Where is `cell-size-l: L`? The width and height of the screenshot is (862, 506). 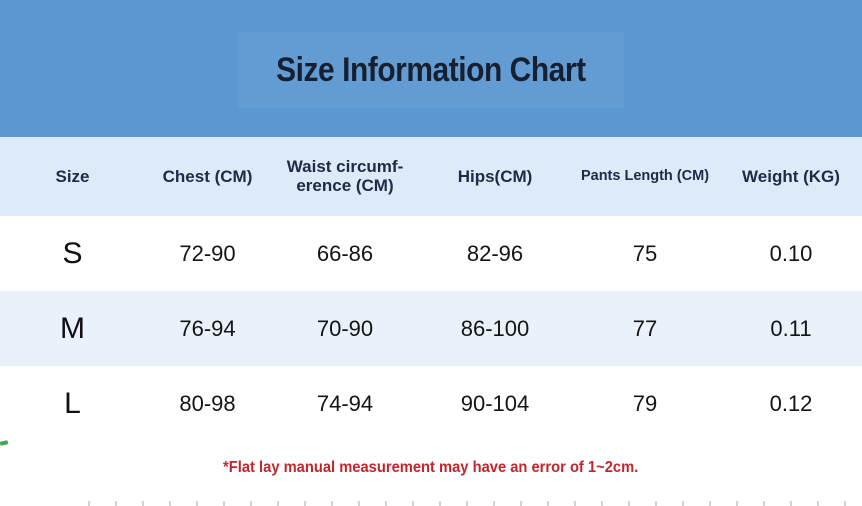 cell-size-l: L is located at coordinates (72, 403).